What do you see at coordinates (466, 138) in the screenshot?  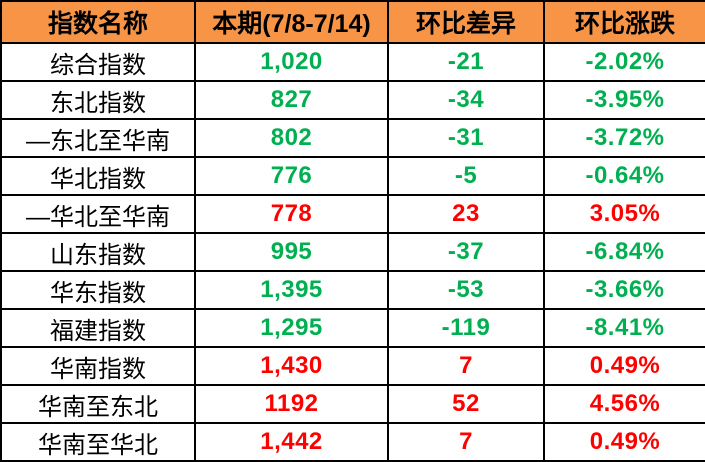 I see `diff-value-cell: -31` at bounding box center [466, 138].